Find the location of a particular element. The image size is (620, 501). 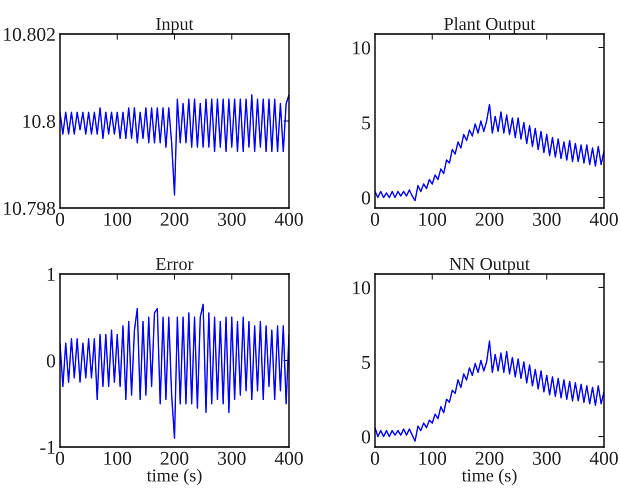

y-tick-label: 10.802 is located at coordinates (29, 35).